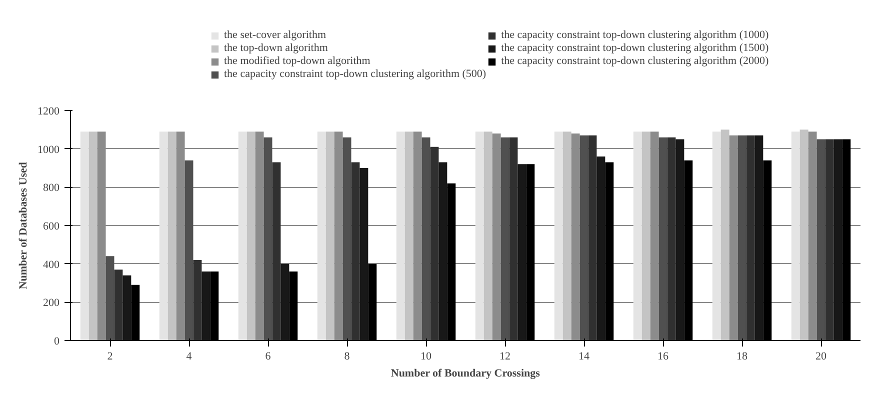  I want to click on x-tick-label: 6, so click(268, 356).